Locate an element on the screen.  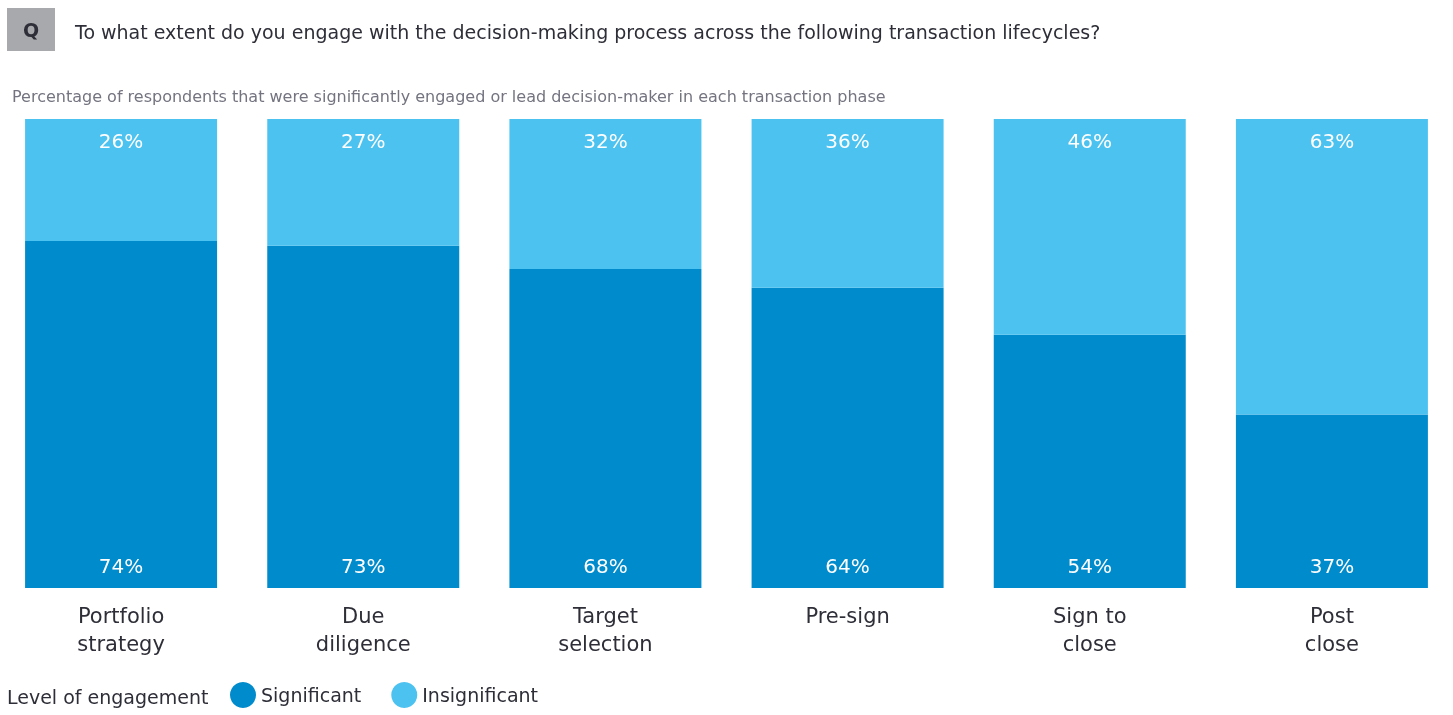
data-label: 74% is located at coordinates (121, 566).